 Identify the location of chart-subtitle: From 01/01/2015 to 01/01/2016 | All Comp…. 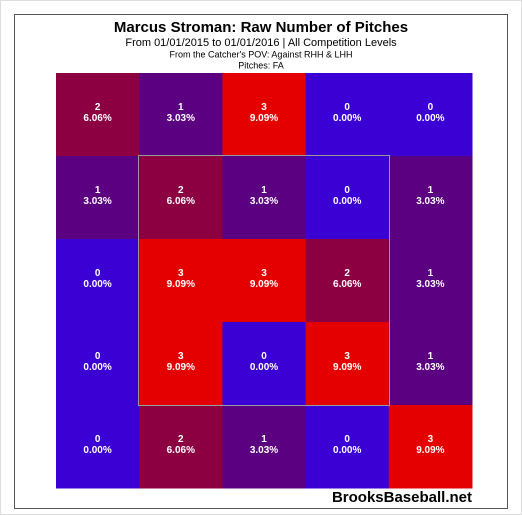
(261, 43).